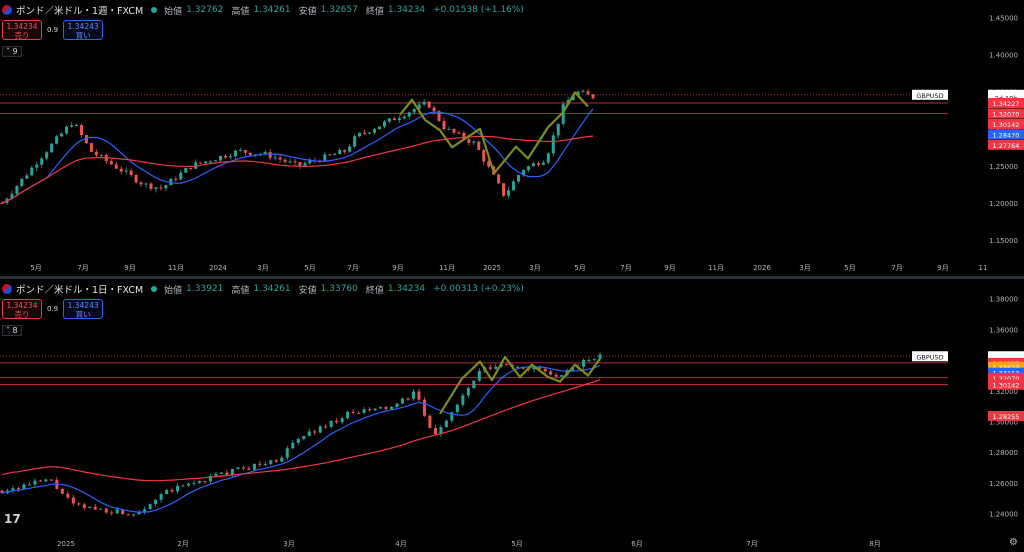  I want to click on buy-button: 1.34243 買い, so click(83, 309).